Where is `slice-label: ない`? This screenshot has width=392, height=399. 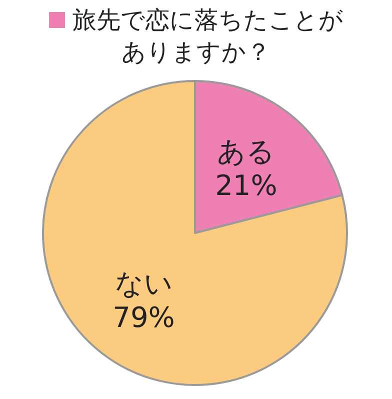 slice-label: ない is located at coordinates (143, 283).